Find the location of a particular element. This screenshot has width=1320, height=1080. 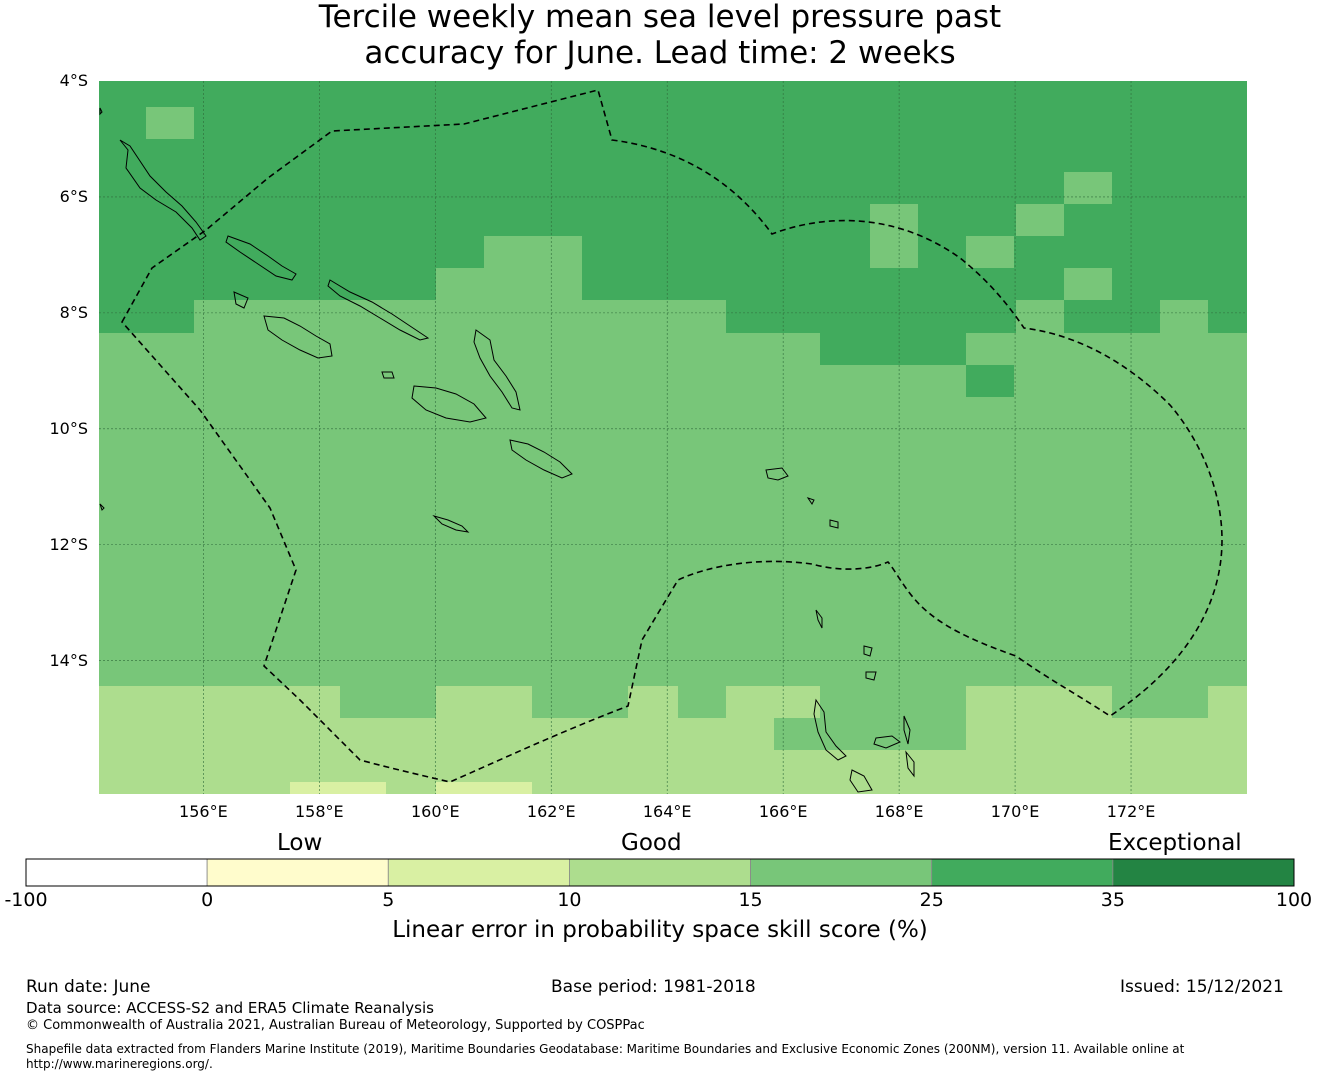

lat-tick-label: 8°S is located at coordinates (73, 312).